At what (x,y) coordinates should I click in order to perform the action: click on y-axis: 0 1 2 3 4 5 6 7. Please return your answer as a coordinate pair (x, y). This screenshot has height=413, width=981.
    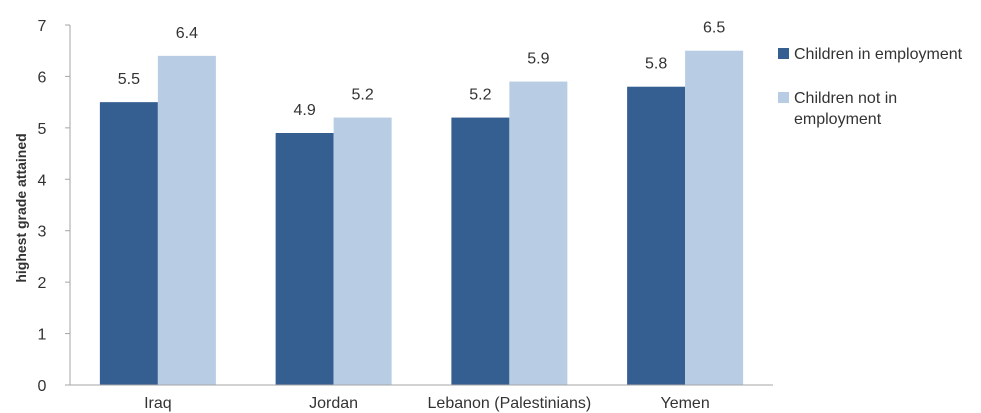
    Looking at the image, I should click on (54, 206).